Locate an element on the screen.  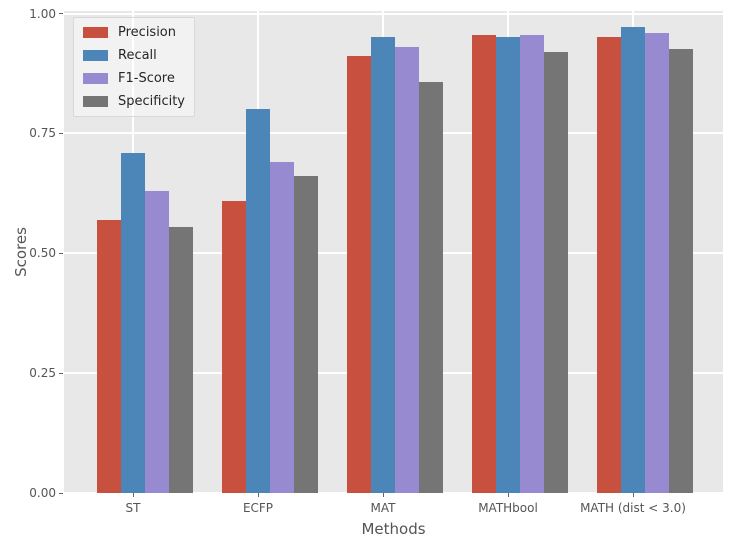
bar-recall-ecfp is located at coordinates (258, 301).